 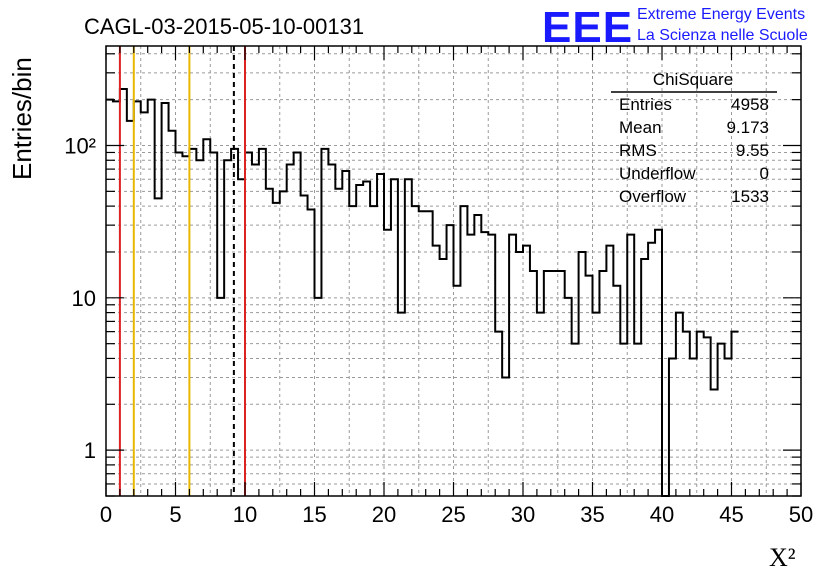 I want to click on eee-logo-text: EEE, so click(x=587, y=27).